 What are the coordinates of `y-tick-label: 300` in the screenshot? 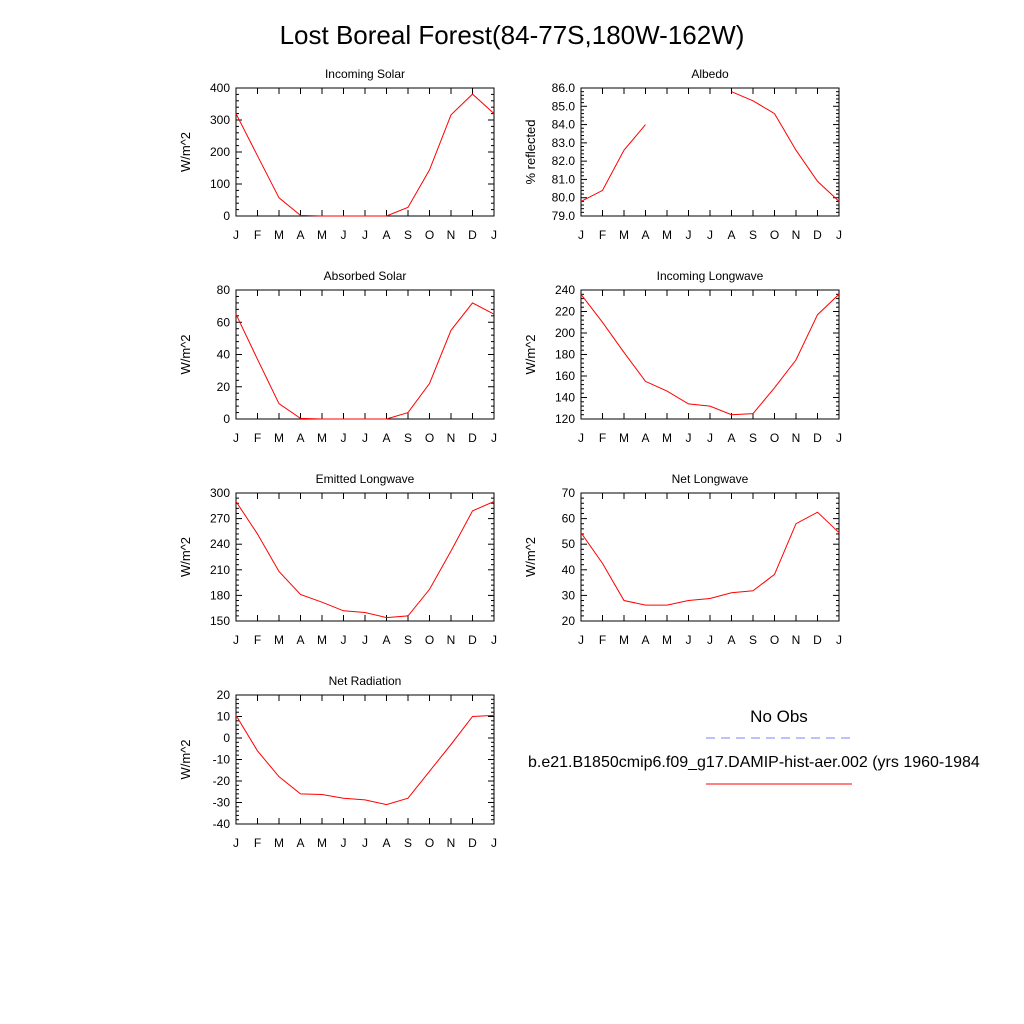 It's located at (220, 493).